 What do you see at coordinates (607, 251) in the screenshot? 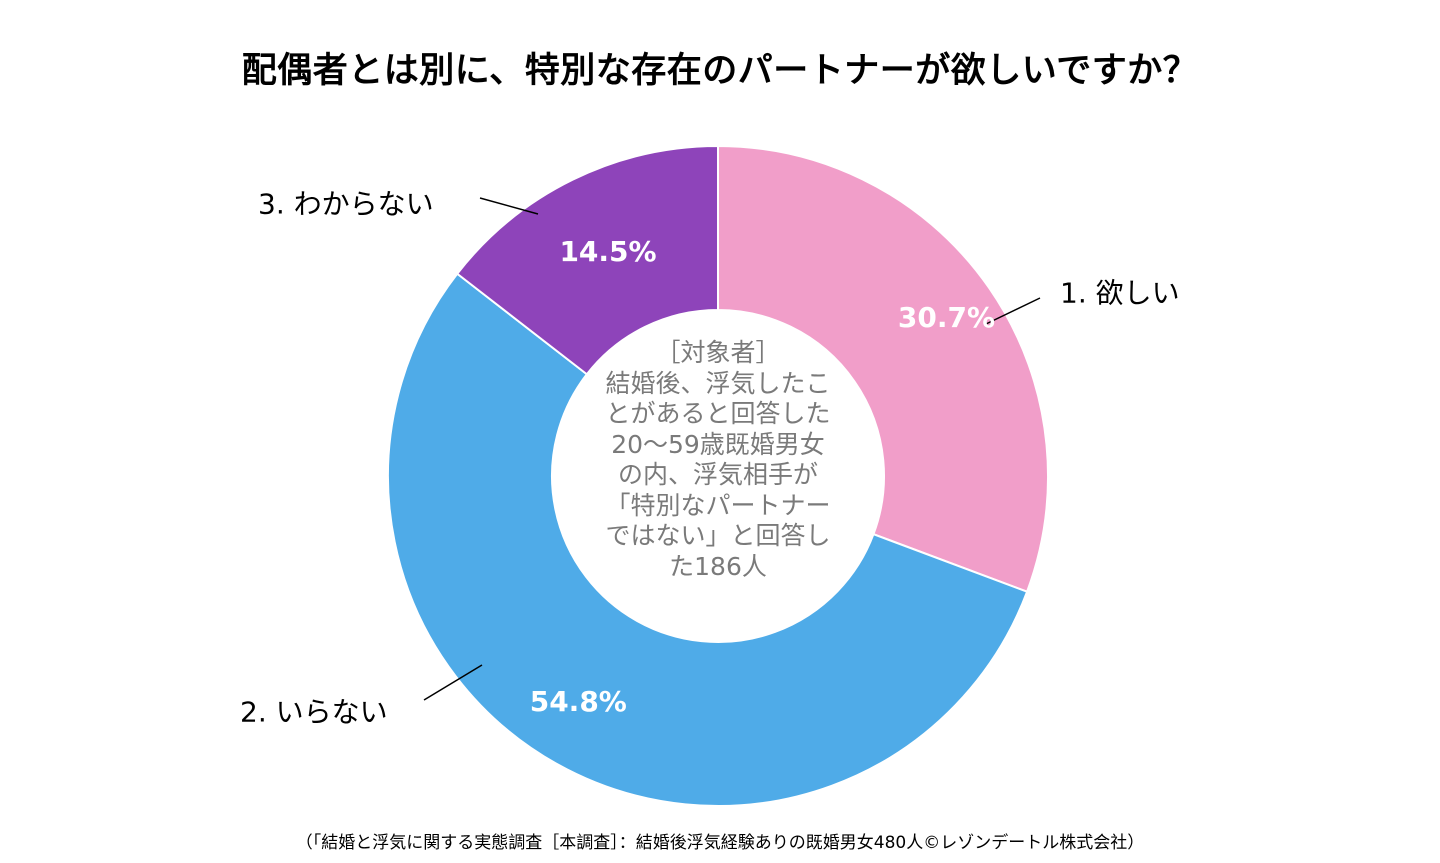
I see `value-label: 14.5%` at bounding box center [607, 251].